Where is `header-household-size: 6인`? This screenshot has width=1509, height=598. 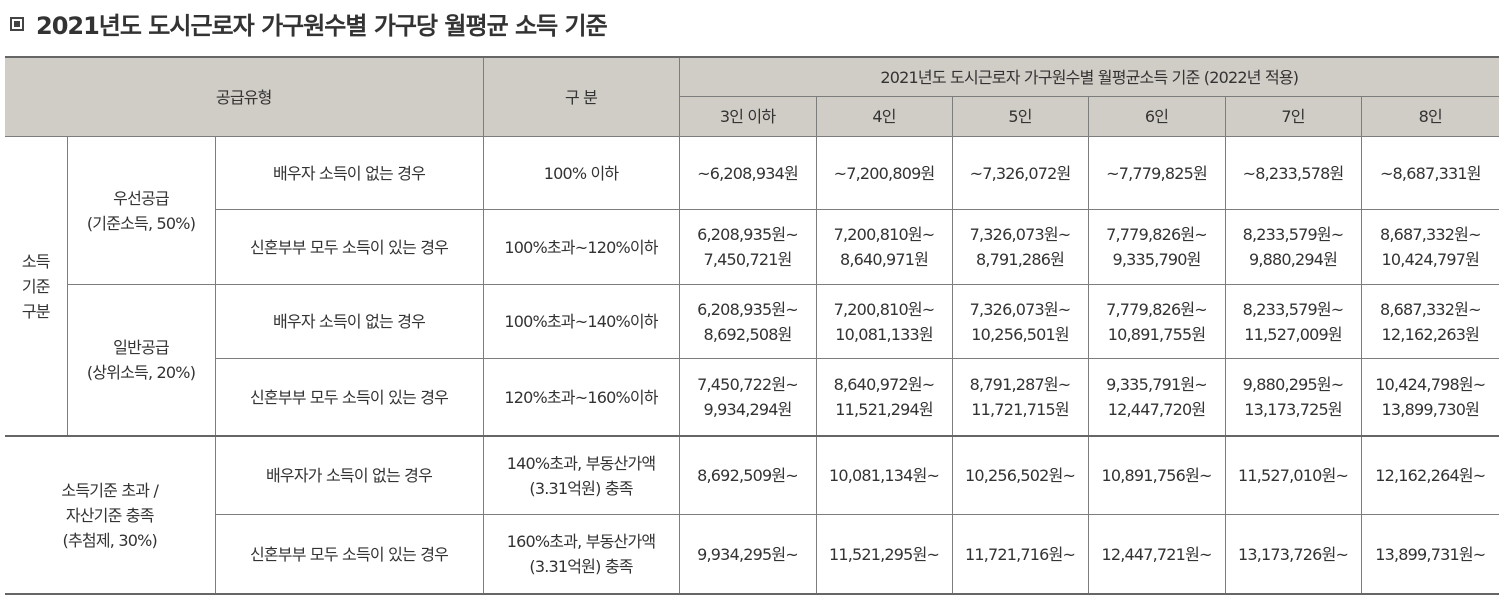
header-household-size: 6인 is located at coordinates (1156, 116).